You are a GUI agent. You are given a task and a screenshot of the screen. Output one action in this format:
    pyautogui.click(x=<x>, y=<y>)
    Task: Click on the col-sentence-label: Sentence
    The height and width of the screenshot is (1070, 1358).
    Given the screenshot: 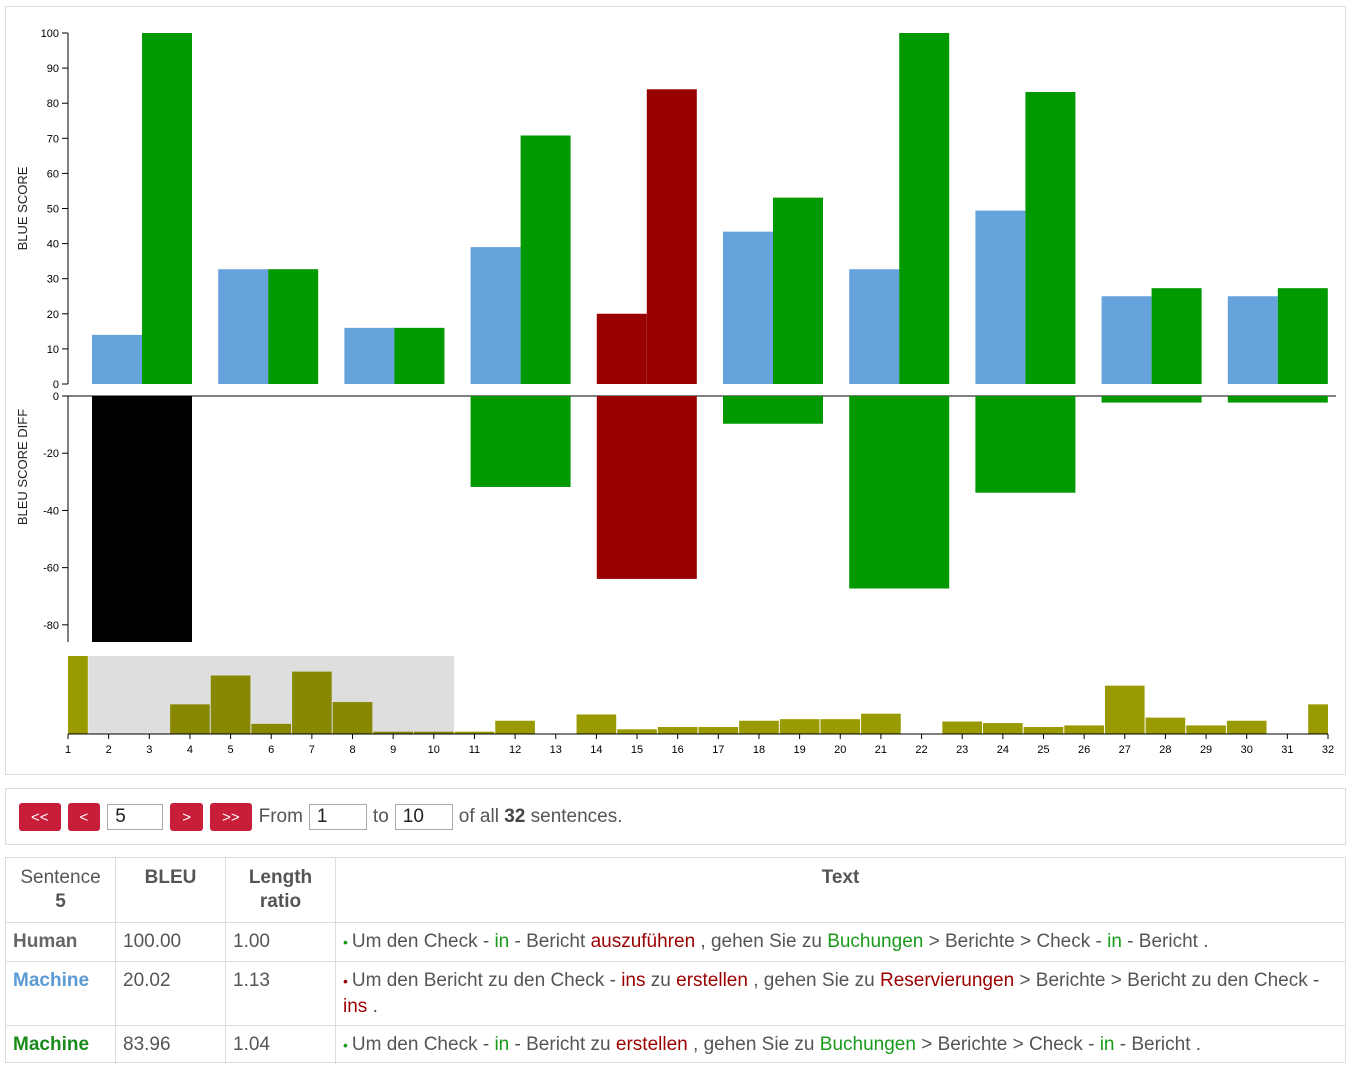 What is the action you would take?
    pyautogui.click(x=60, y=877)
    